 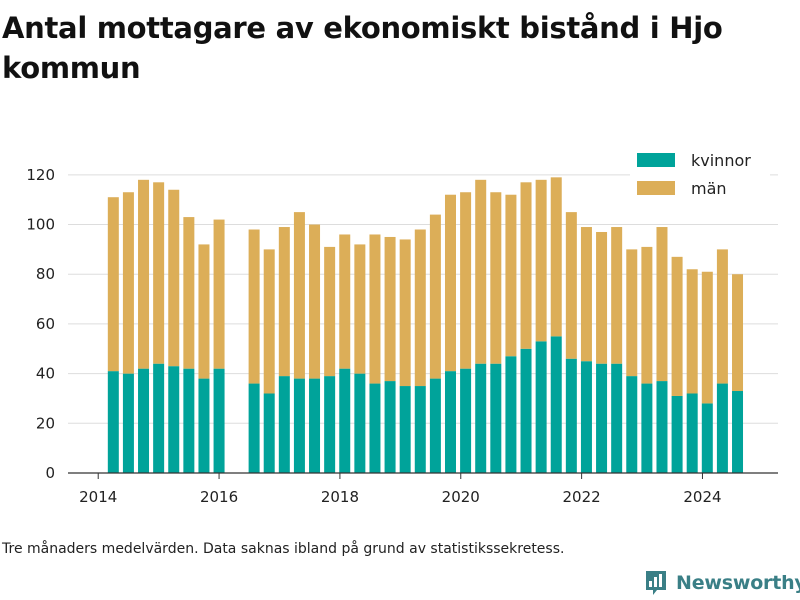 I want to click on y-tick-label: 40, so click(x=45, y=374).